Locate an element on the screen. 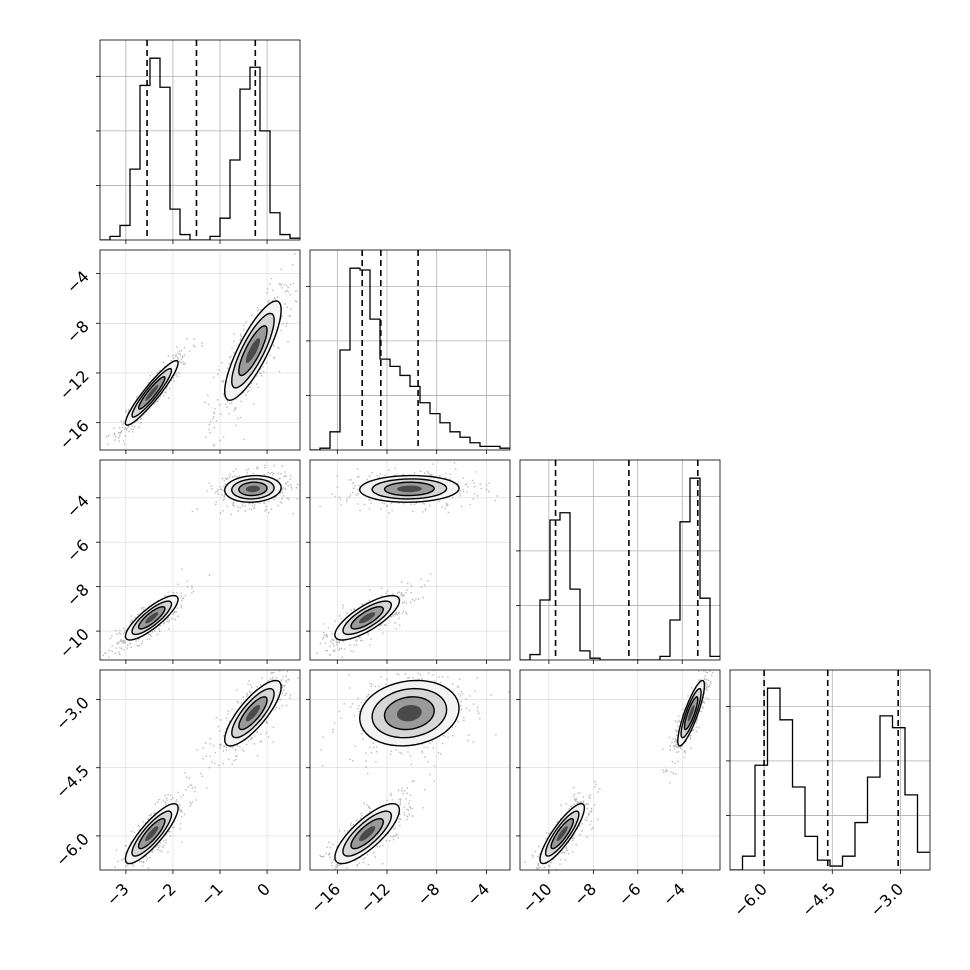  x-tick-label: −6.0 is located at coordinates (750, 899).